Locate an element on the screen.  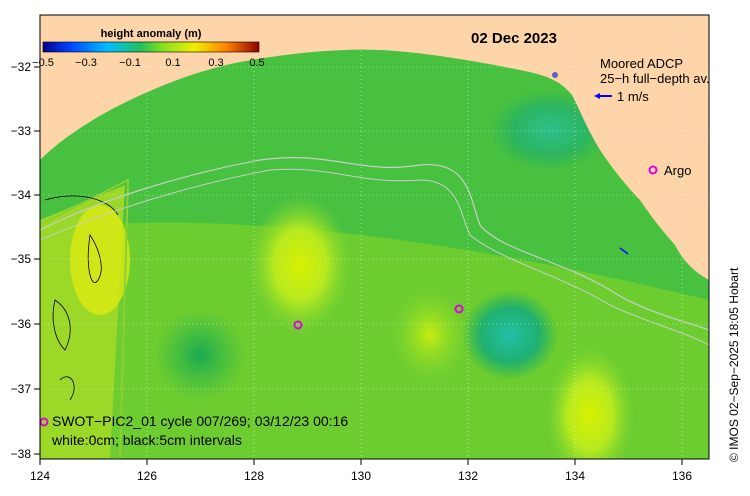
adcp-legend: Moored ADCP 25−h full−depth av. 1 m/s is located at coordinates (652, 80).